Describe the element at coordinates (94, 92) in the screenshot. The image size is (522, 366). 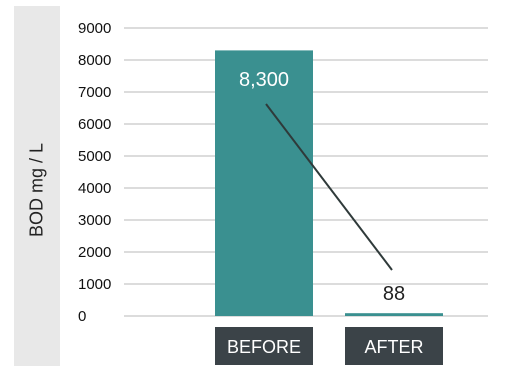
I see `y-tick-label: 7000` at that location.